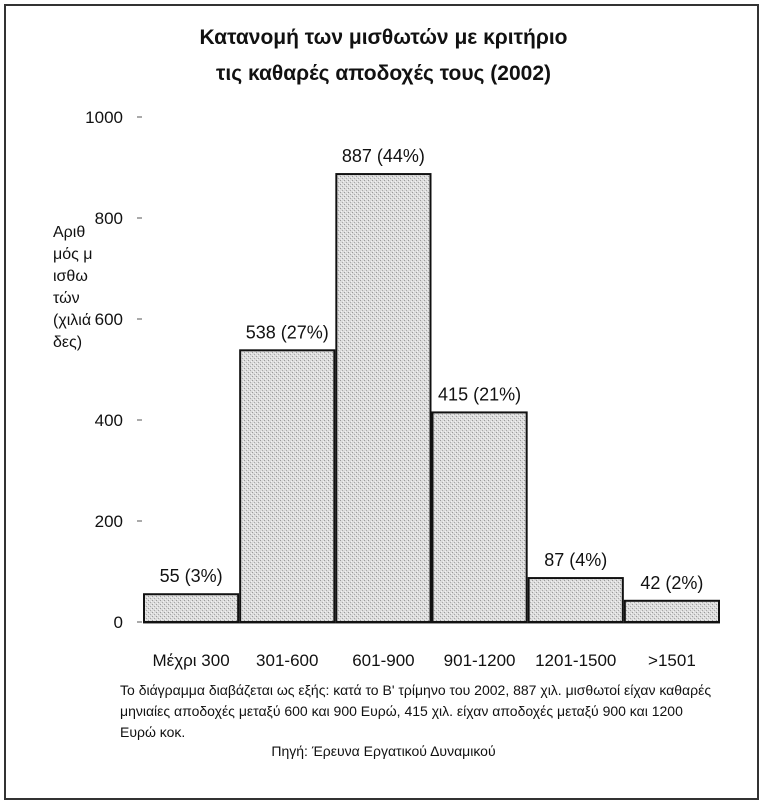 This screenshot has width=767, height=808. What do you see at coordinates (287, 332) in the screenshot?
I see `data-label: 538 (27%)` at bounding box center [287, 332].